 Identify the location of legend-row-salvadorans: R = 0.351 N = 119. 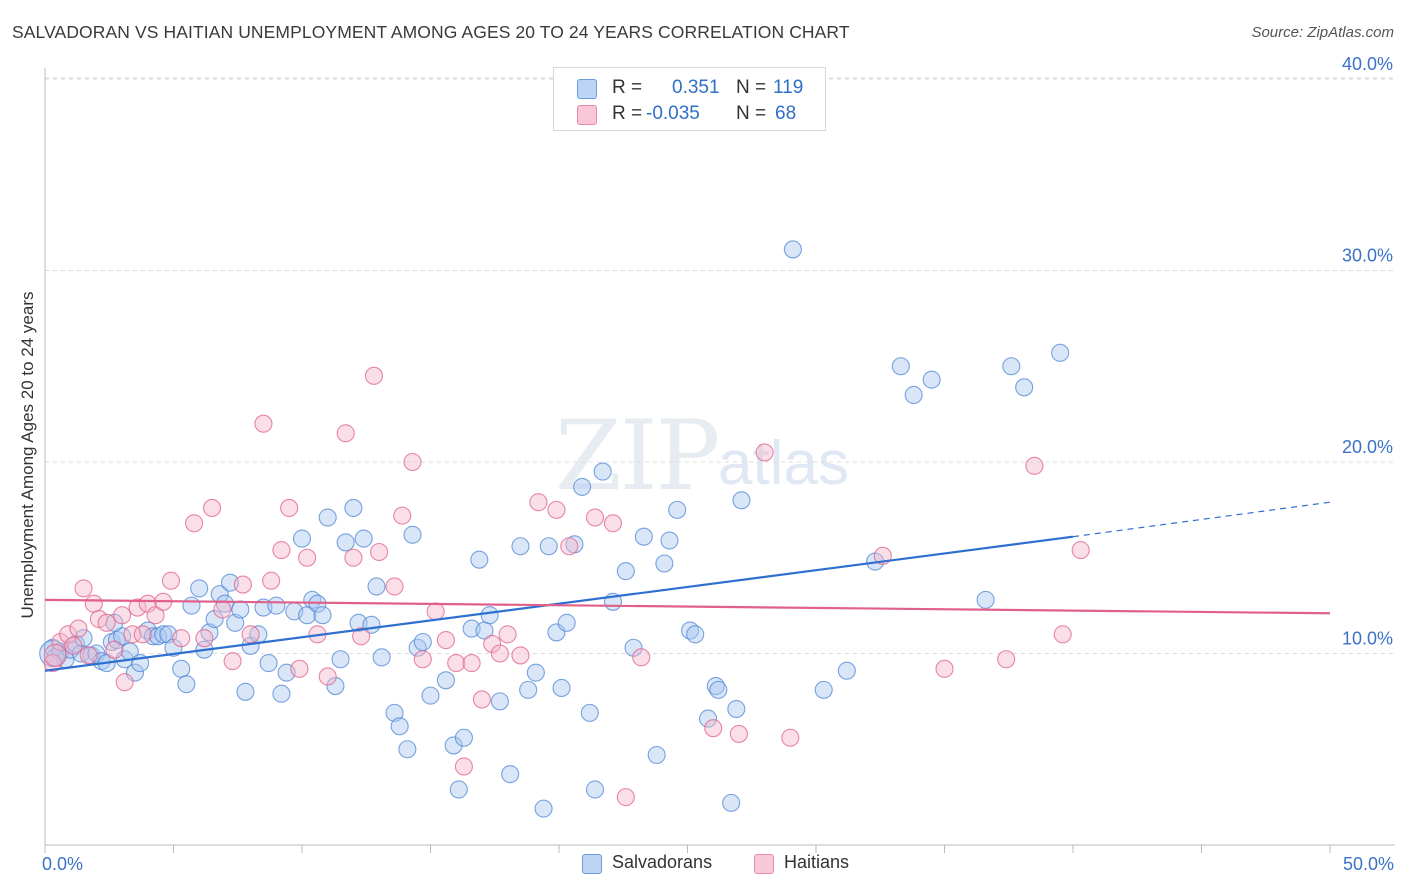
(689, 88).